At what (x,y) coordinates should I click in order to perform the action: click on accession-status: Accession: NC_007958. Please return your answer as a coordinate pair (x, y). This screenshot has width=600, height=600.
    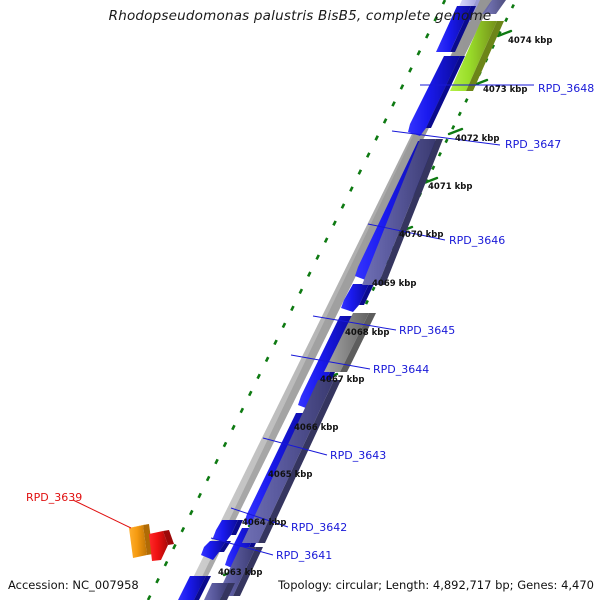
    Looking at the image, I should click on (73, 585).